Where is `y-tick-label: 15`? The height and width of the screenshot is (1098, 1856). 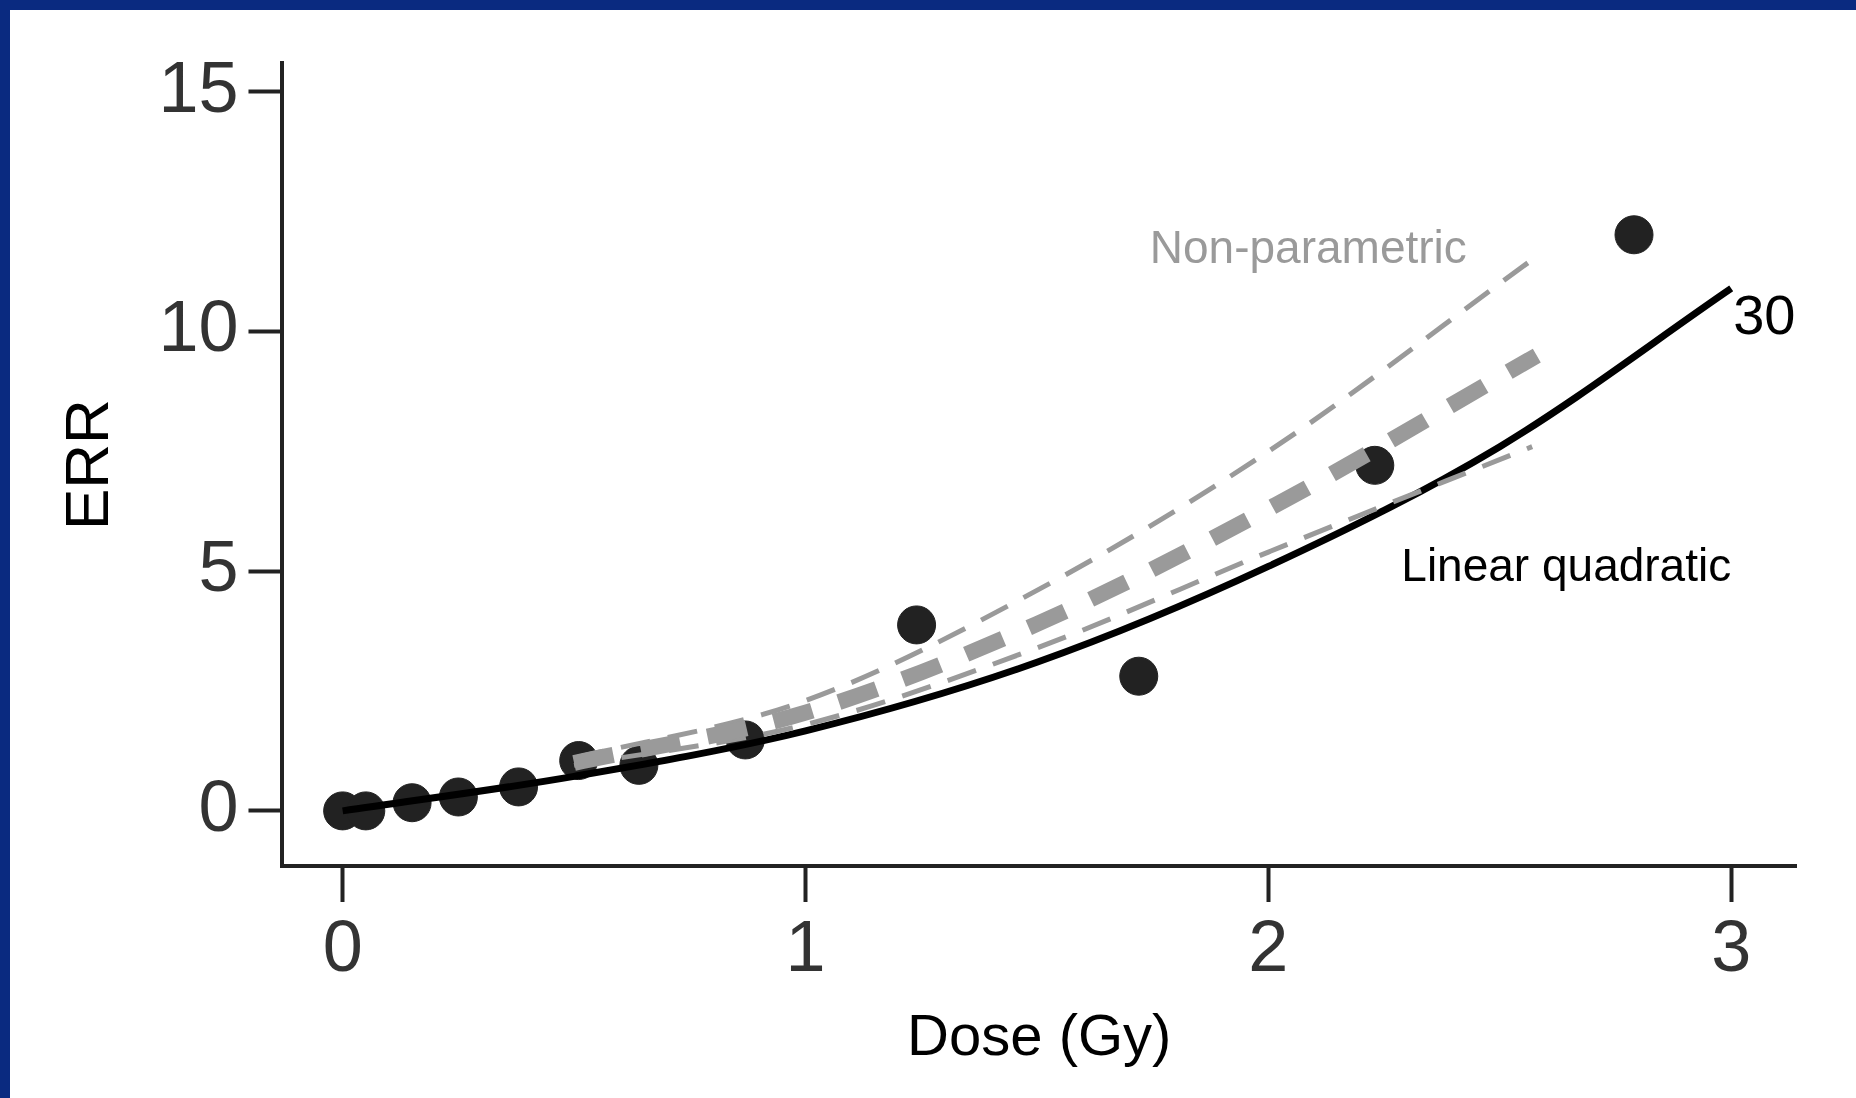 y-tick-label: 15 is located at coordinates (198, 86).